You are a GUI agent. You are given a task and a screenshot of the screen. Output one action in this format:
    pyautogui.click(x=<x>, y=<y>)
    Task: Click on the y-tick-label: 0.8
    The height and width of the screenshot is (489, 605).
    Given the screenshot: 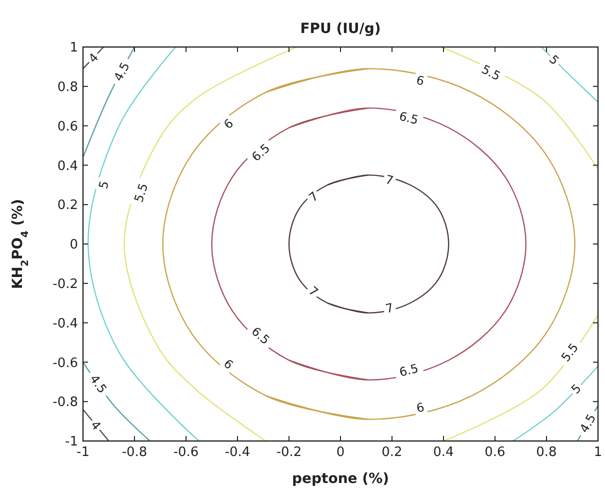 What is the action you would take?
    pyautogui.click(x=67, y=87)
    